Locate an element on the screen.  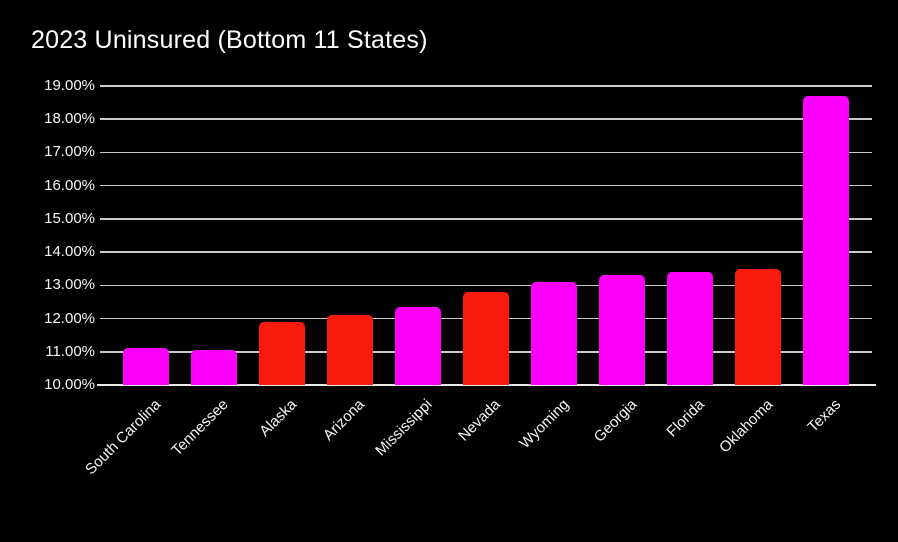
bar-wyoming is located at coordinates (554, 333).